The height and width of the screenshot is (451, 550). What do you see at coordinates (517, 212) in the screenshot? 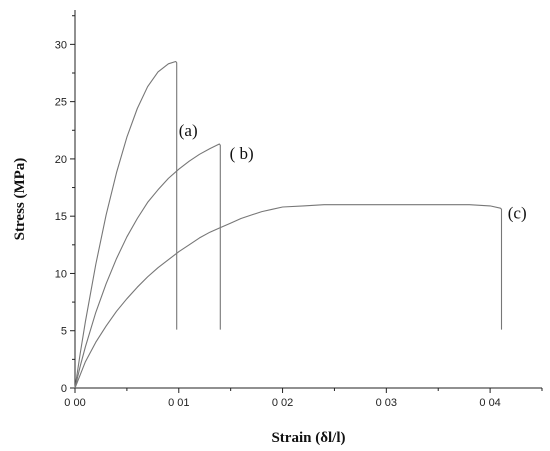
I see `curve-label-c: (c)` at bounding box center [517, 212].